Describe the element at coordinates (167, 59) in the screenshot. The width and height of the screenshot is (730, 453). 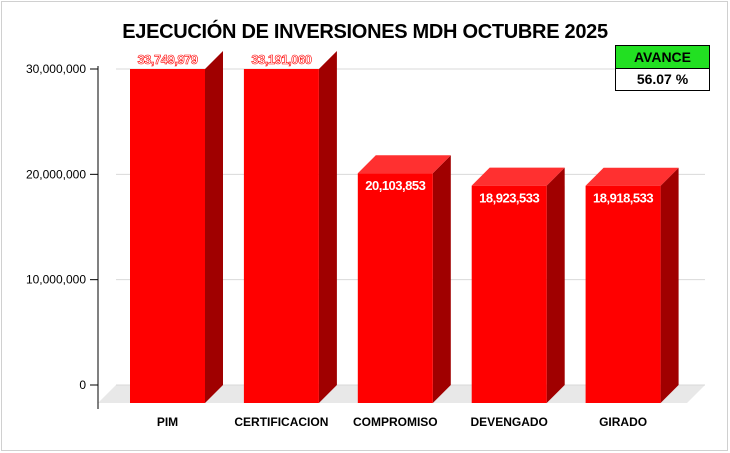
I see `data-label: 33,749,979` at that location.